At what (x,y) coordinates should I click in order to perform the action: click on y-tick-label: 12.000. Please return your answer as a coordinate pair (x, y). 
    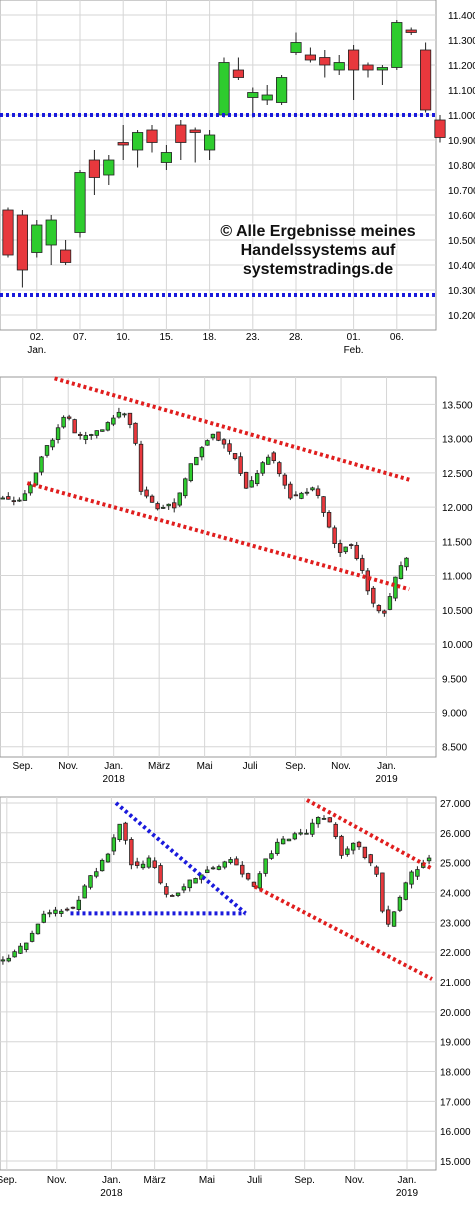
    Looking at the image, I should click on (457, 508).